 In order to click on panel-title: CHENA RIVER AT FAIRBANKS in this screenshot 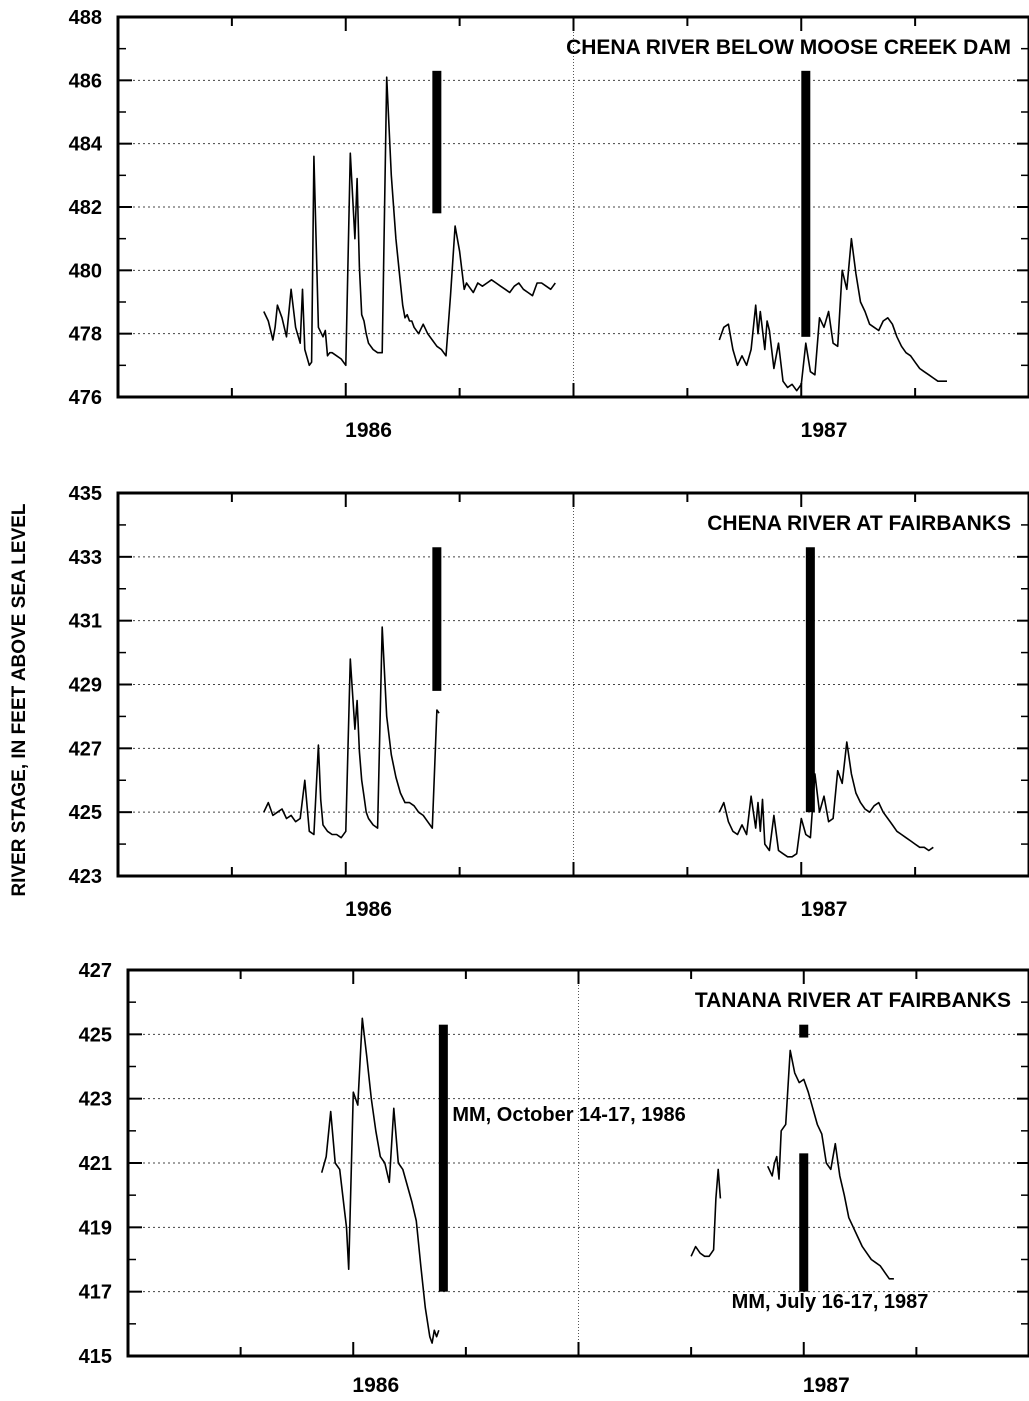, I will do `click(859, 523)`.